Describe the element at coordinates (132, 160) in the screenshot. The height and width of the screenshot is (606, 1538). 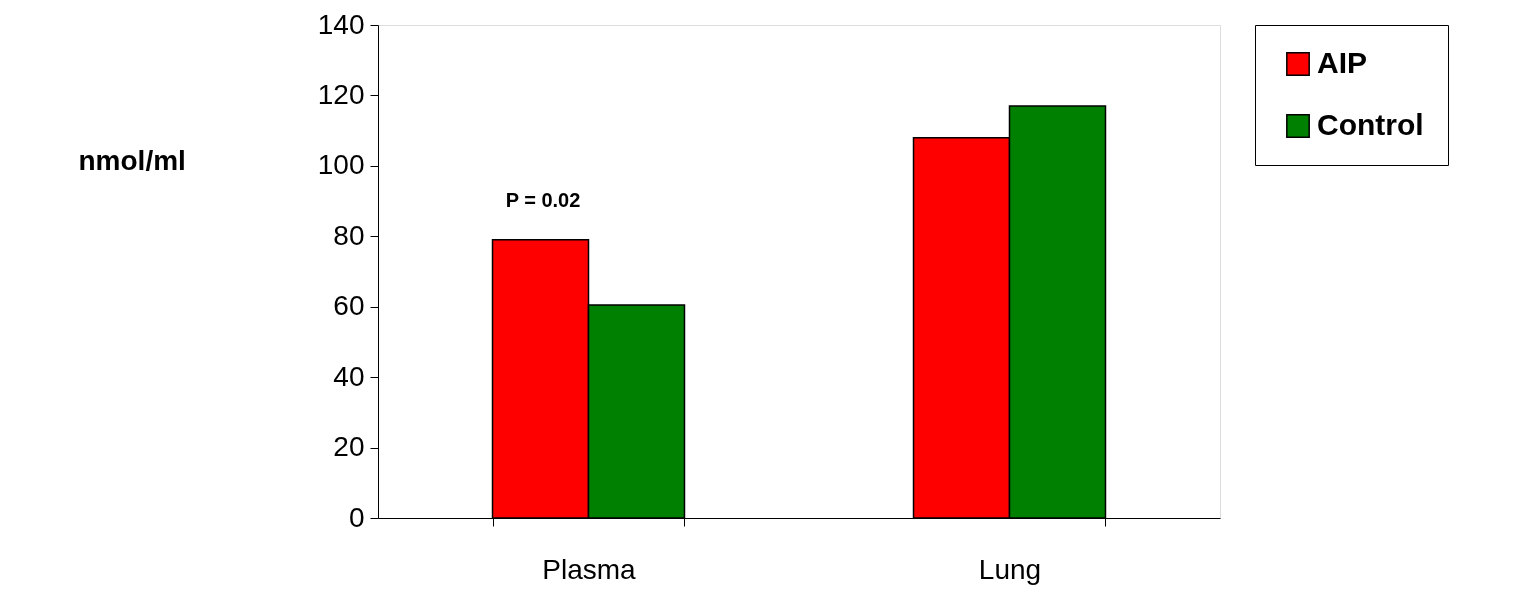
I see `y-axis-title: nmol/ml` at that location.